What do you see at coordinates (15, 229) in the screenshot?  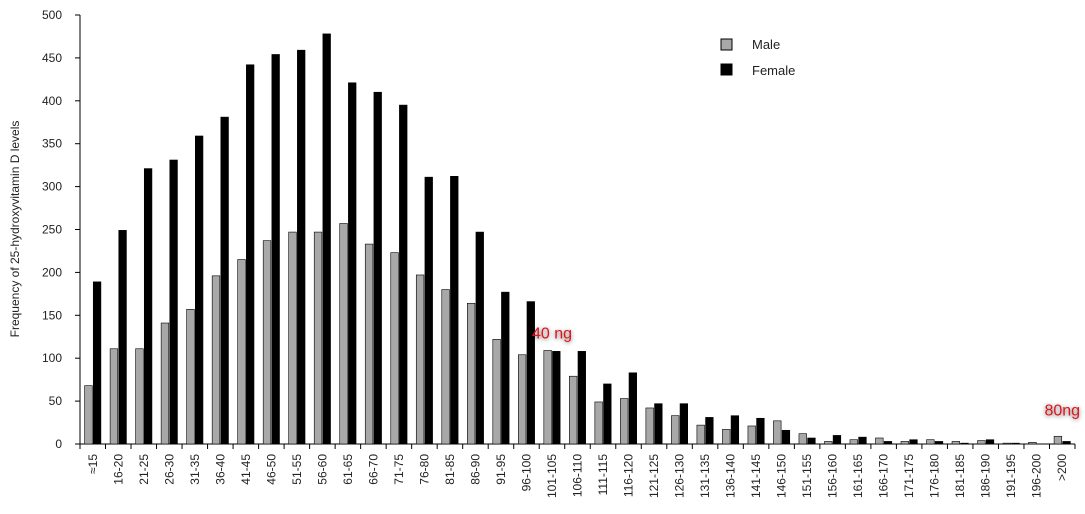 I see `y-axis-label: Frequency of 25-hydroxyvitamin D levels` at bounding box center [15, 229].